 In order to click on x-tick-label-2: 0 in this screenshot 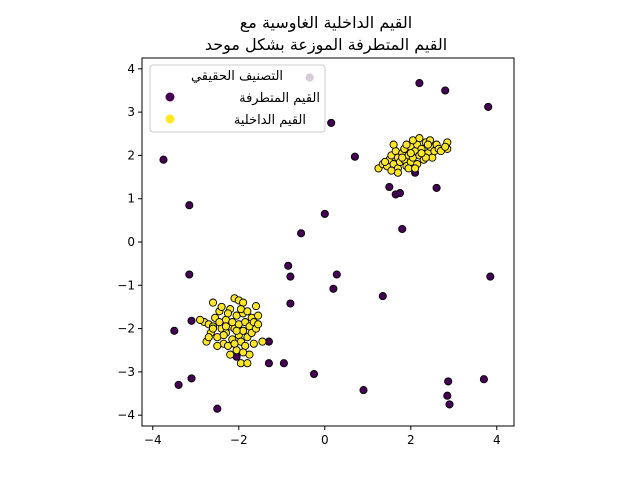, I will do `click(325, 440)`.